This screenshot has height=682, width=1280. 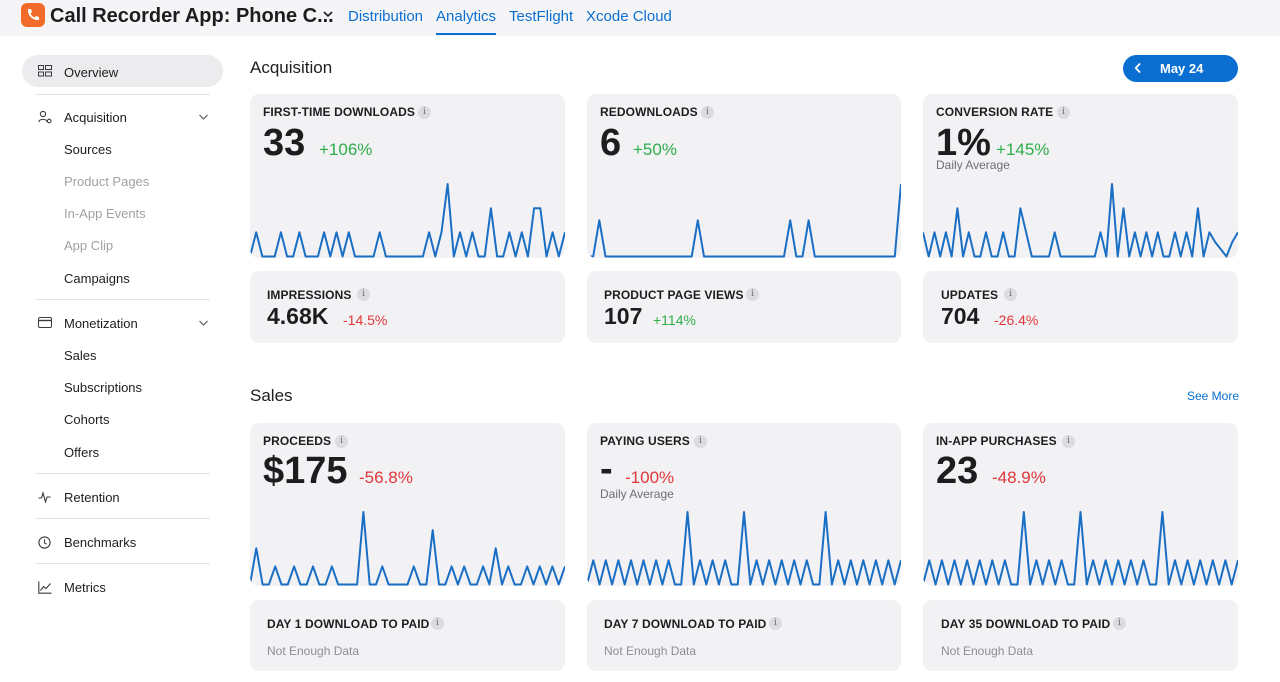 I want to click on date-label: May 24, so click(x=1182, y=68).